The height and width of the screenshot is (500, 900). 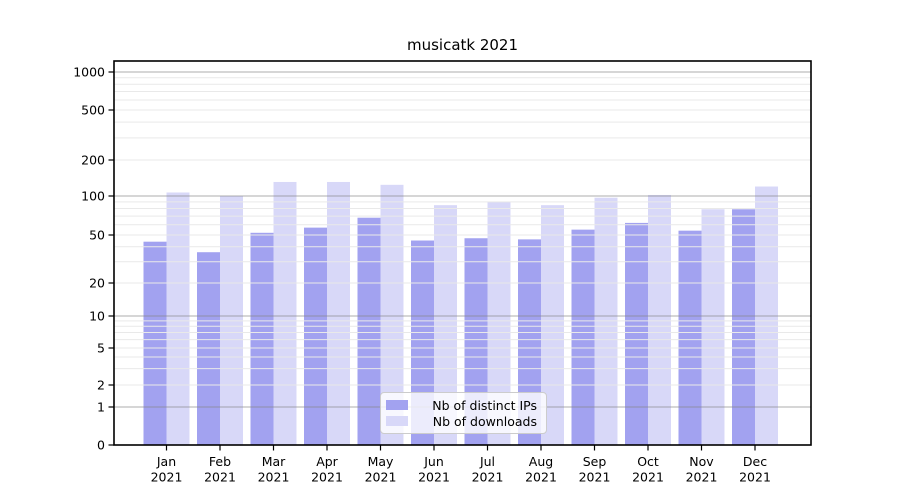 What do you see at coordinates (101, 407) in the screenshot?
I see `y-tick-label: 1` at bounding box center [101, 407].